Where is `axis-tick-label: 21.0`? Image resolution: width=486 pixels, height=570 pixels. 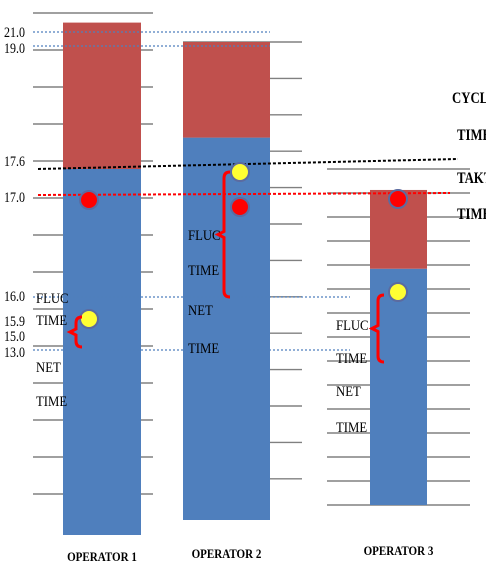 axis-tick-label: 21.0 is located at coordinates (14, 32).